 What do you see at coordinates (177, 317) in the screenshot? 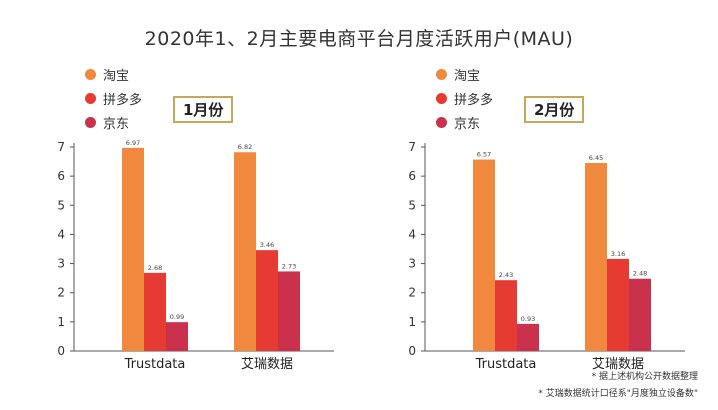
I see `bar-data-label: 0.99` at bounding box center [177, 317].